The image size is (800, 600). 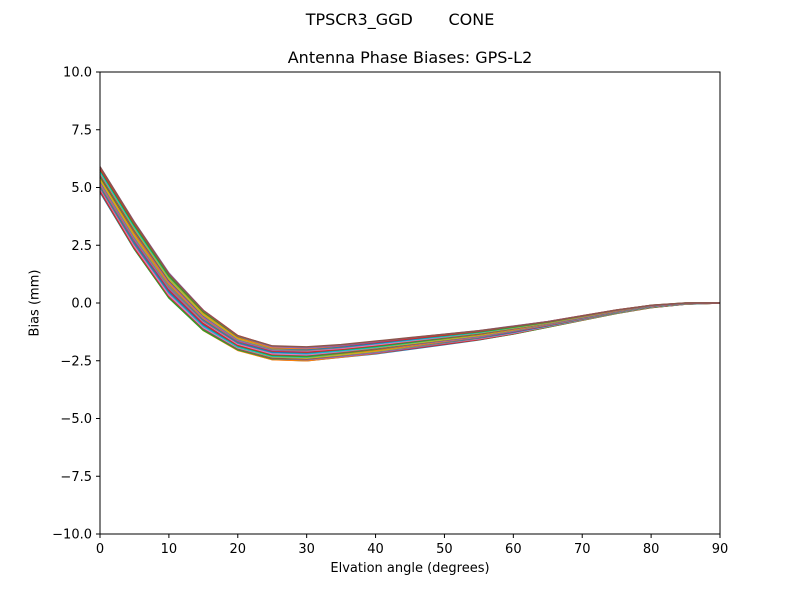 What do you see at coordinates (169, 549) in the screenshot?
I see `x-tick-label: 10` at bounding box center [169, 549].